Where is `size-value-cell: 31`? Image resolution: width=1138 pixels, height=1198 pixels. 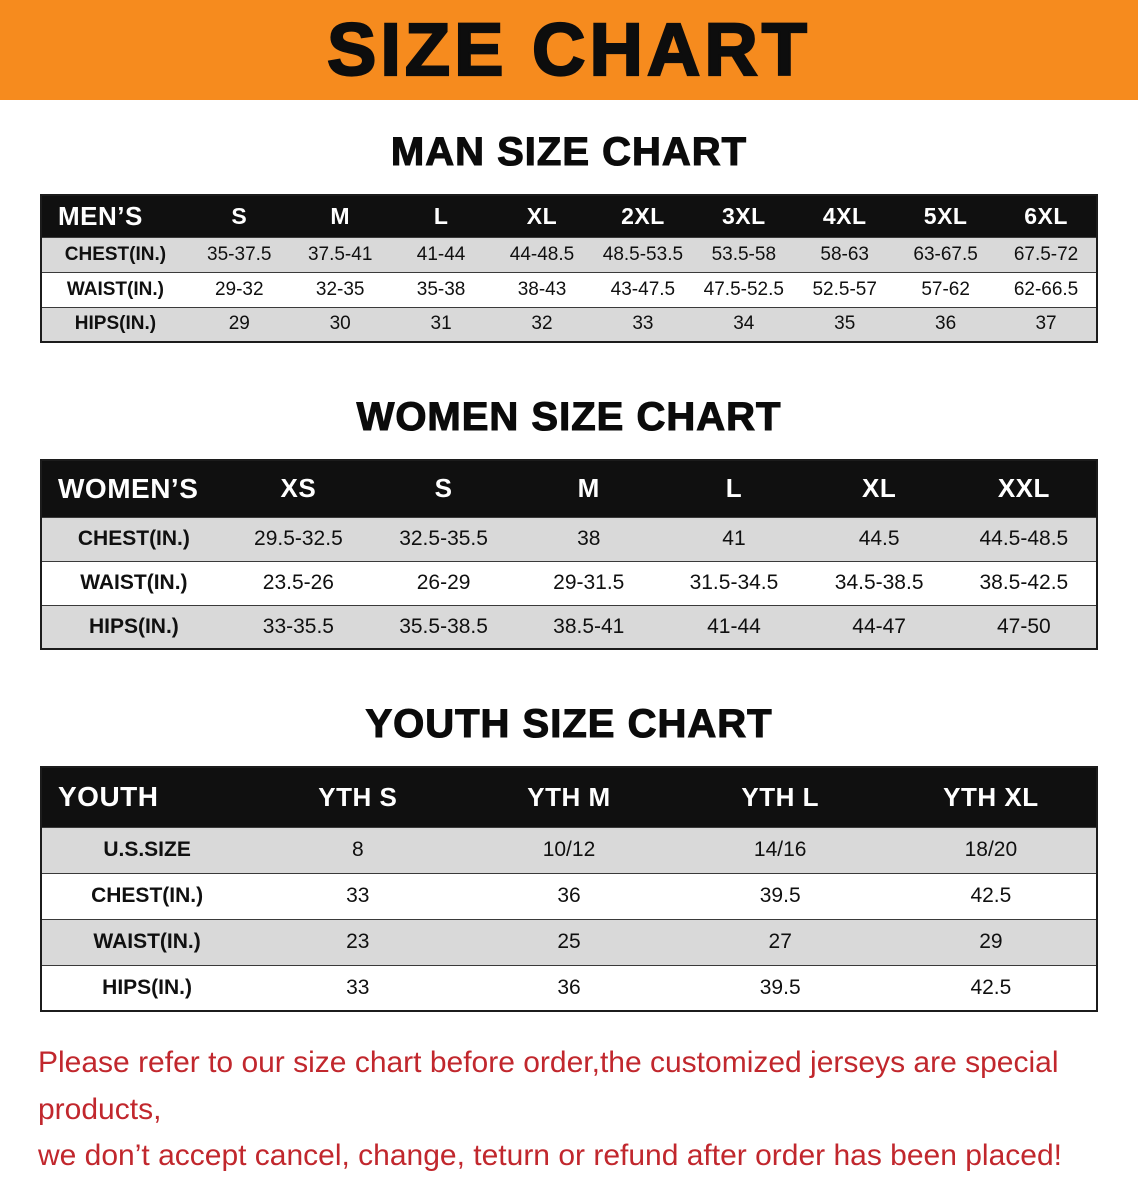
size-value-cell: 31 is located at coordinates (441, 324).